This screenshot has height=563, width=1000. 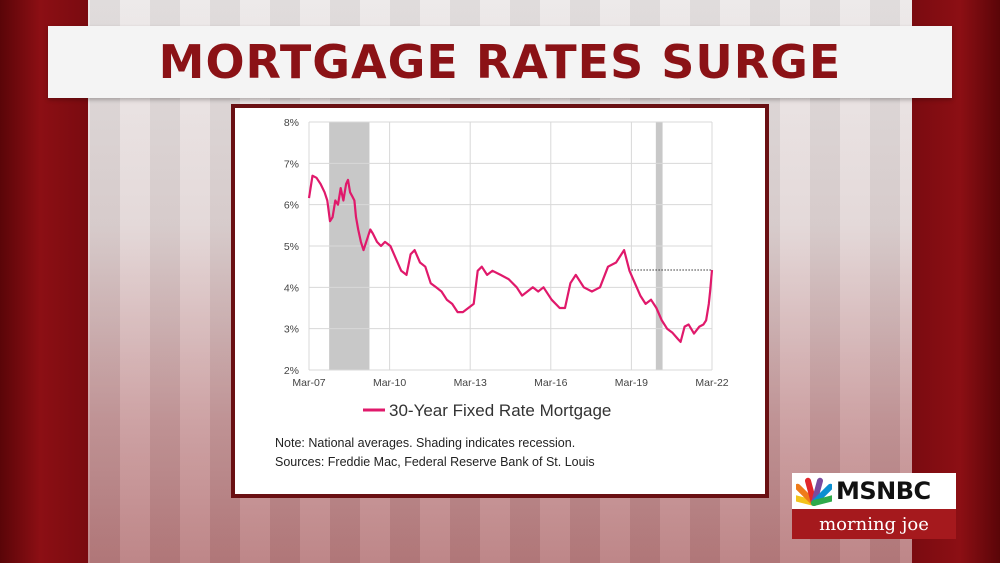 What do you see at coordinates (291, 288) in the screenshot?
I see `y-tick-label: 4%` at bounding box center [291, 288].